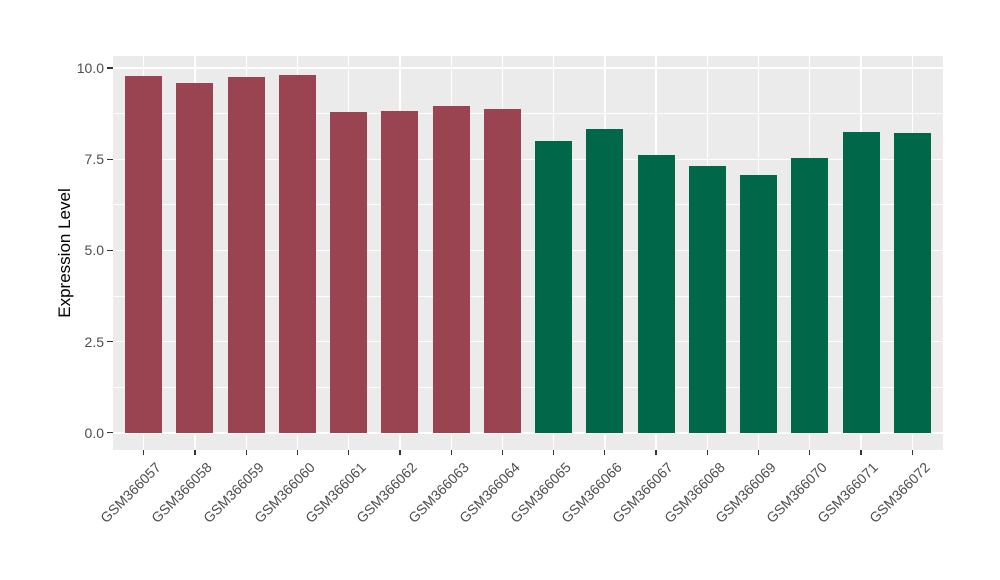 This screenshot has width=1000, height=580. I want to click on y-tick-label: 0.0, so click(94, 432).